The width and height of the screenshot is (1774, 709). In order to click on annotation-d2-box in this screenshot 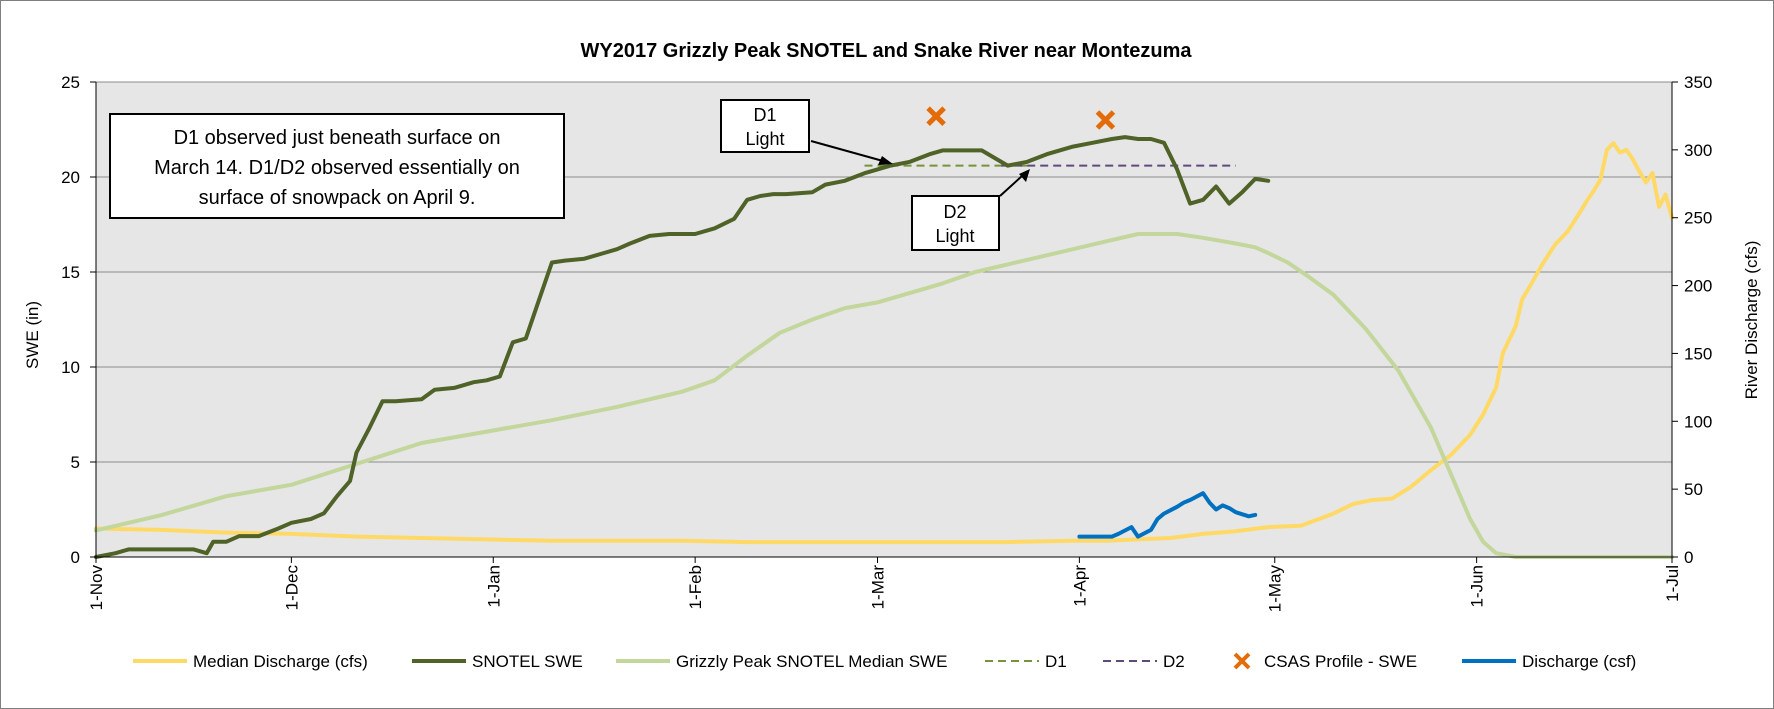, I will do `click(955, 223)`.